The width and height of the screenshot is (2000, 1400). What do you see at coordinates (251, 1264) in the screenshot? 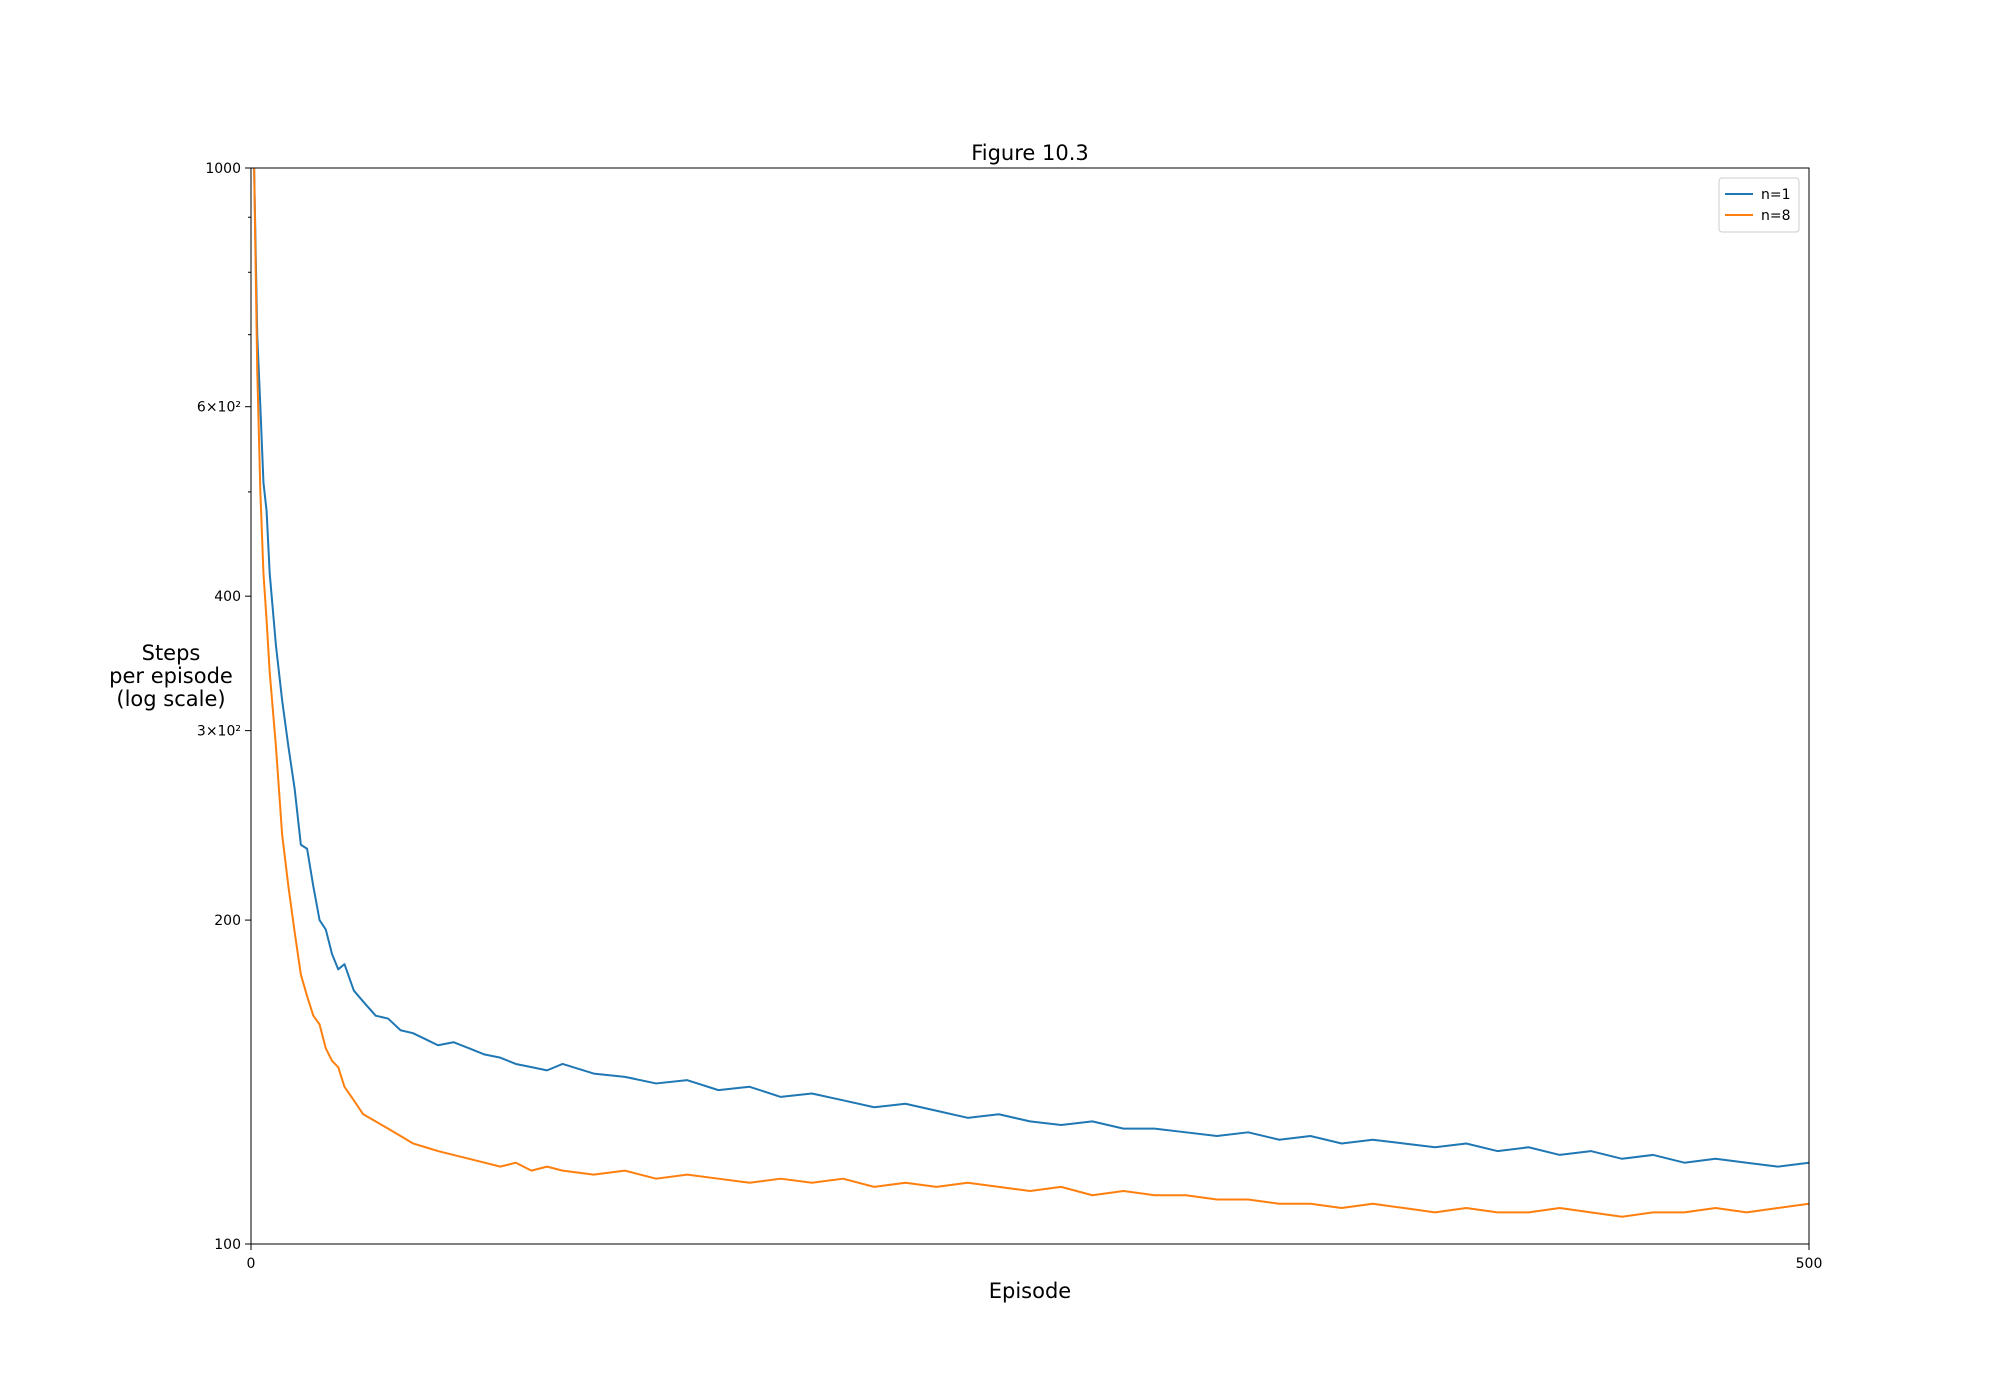
I see `x-tick-label: 0` at bounding box center [251, 1264].